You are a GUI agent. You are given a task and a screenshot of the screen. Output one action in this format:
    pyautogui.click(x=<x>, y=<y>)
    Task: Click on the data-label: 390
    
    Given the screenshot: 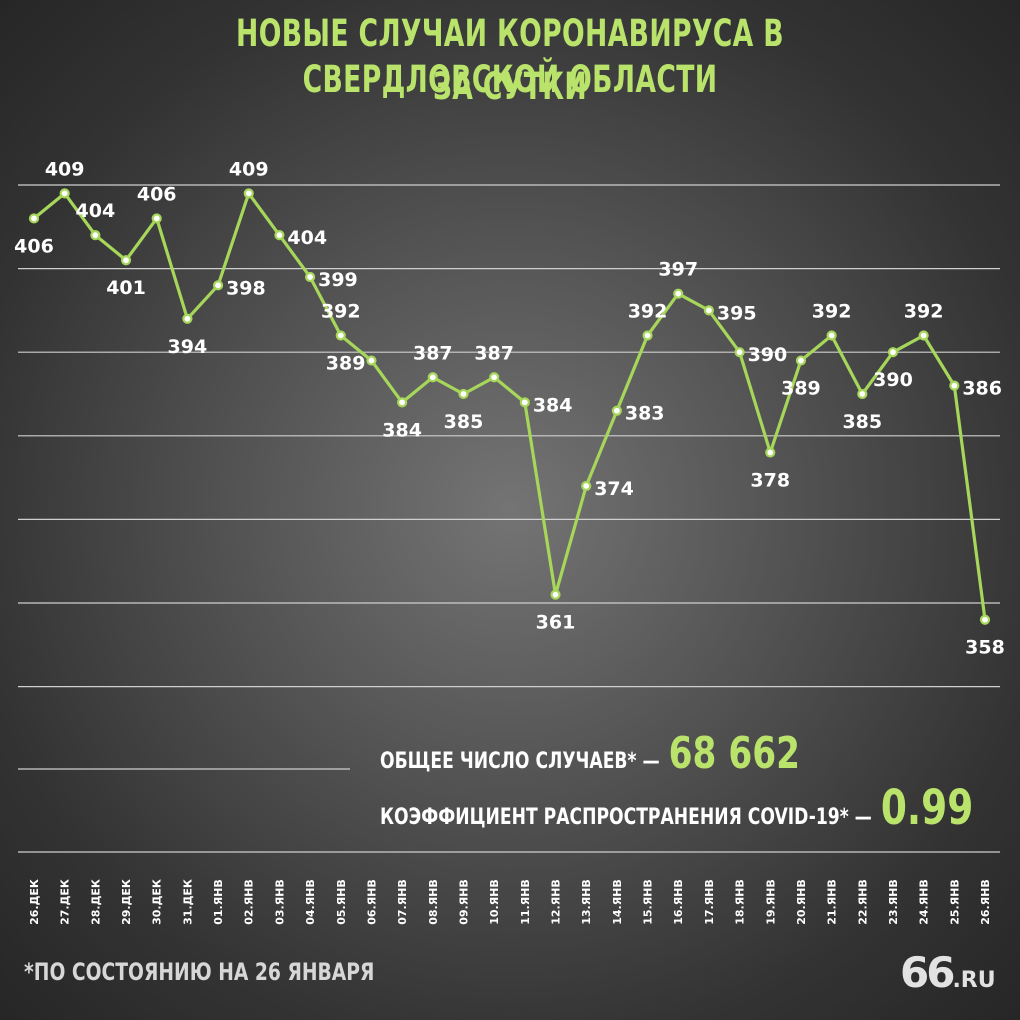 What is the action you would take?
    pyautogui.click(x=768, y=355)
    